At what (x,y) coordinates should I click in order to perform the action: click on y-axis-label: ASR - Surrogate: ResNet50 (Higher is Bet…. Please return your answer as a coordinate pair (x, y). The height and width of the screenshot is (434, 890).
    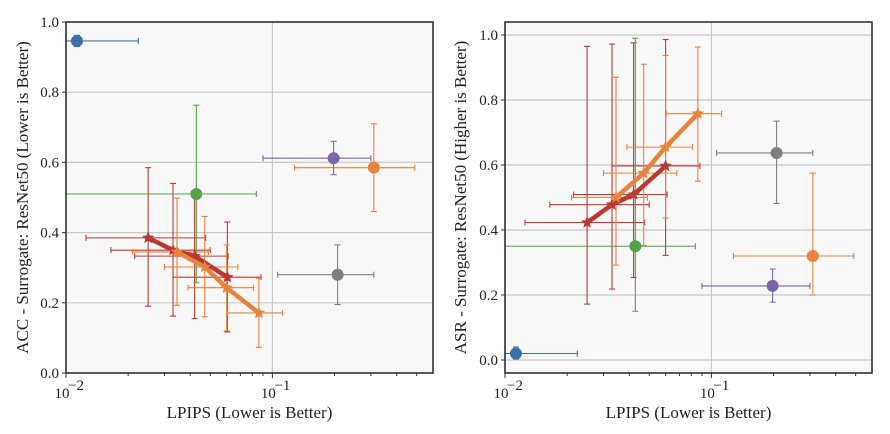
    Looking at the image, I should click on (460, 198).